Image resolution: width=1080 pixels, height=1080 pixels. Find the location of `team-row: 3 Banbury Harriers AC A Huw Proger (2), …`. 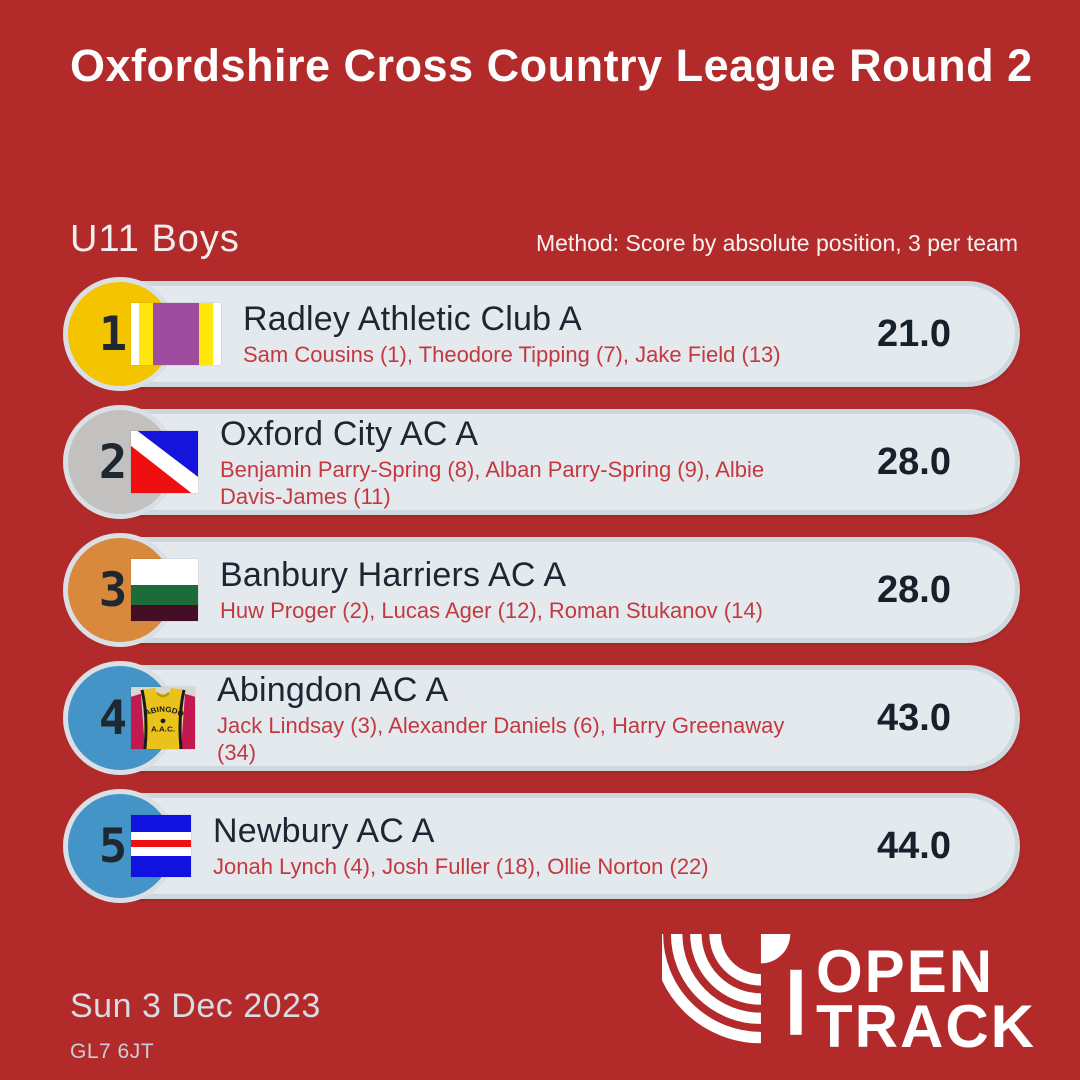

team-row: 3 Banbury Harriers AC A Huw Proger (2), … is located at coordinates (541, 590).